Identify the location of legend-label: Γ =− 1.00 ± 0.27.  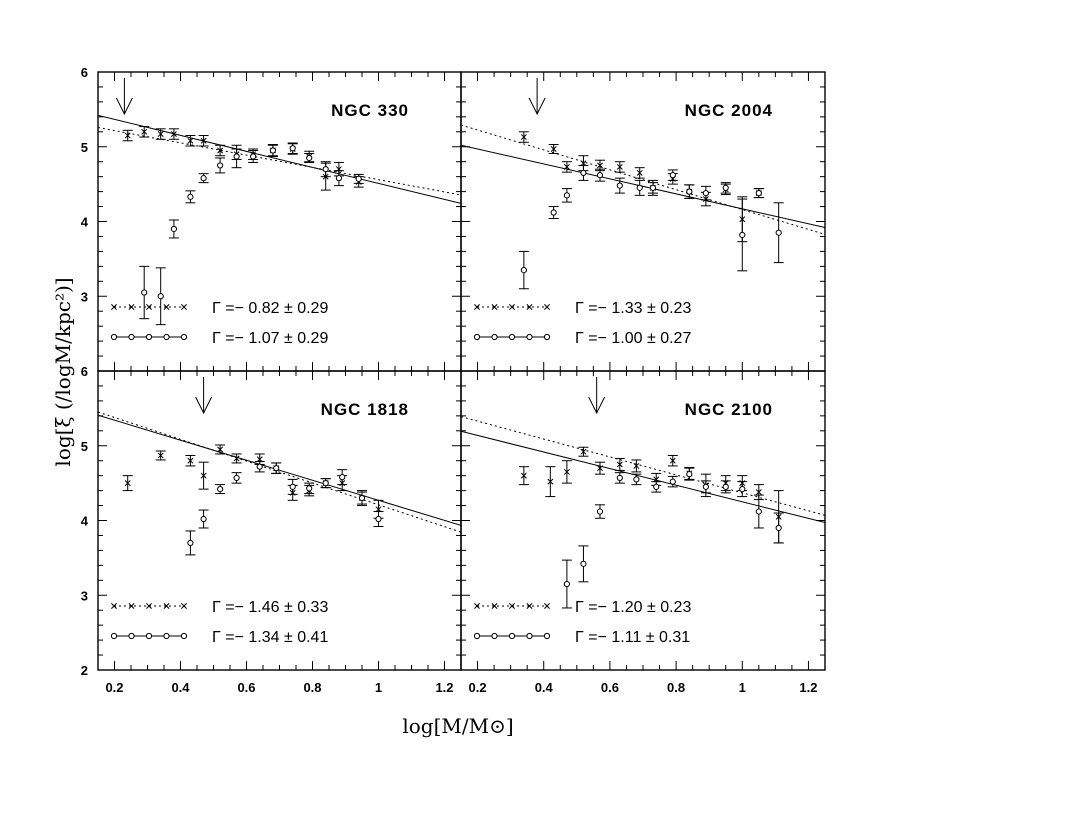
(633, 338).